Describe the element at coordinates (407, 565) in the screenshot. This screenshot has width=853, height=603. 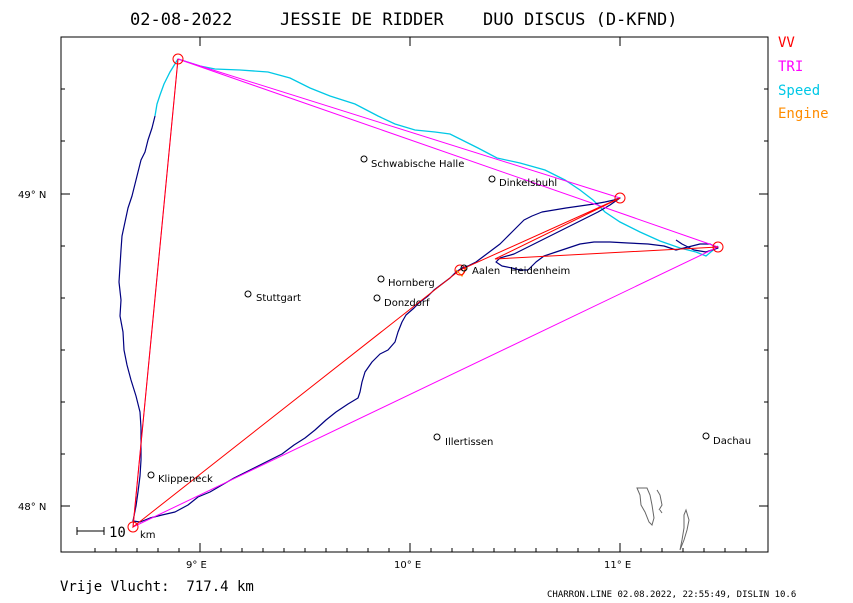
I see `x-tick-10e: 10° E` at that location.